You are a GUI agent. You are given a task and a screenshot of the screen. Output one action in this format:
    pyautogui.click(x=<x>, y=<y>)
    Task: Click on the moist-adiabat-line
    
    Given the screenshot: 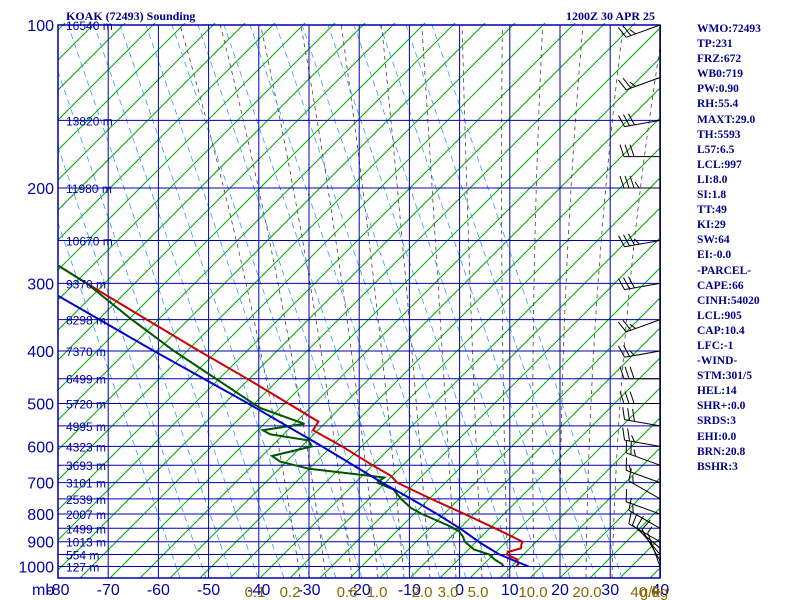 What is the action you would take?
    pyautogui.click(x=339, y=301)
    